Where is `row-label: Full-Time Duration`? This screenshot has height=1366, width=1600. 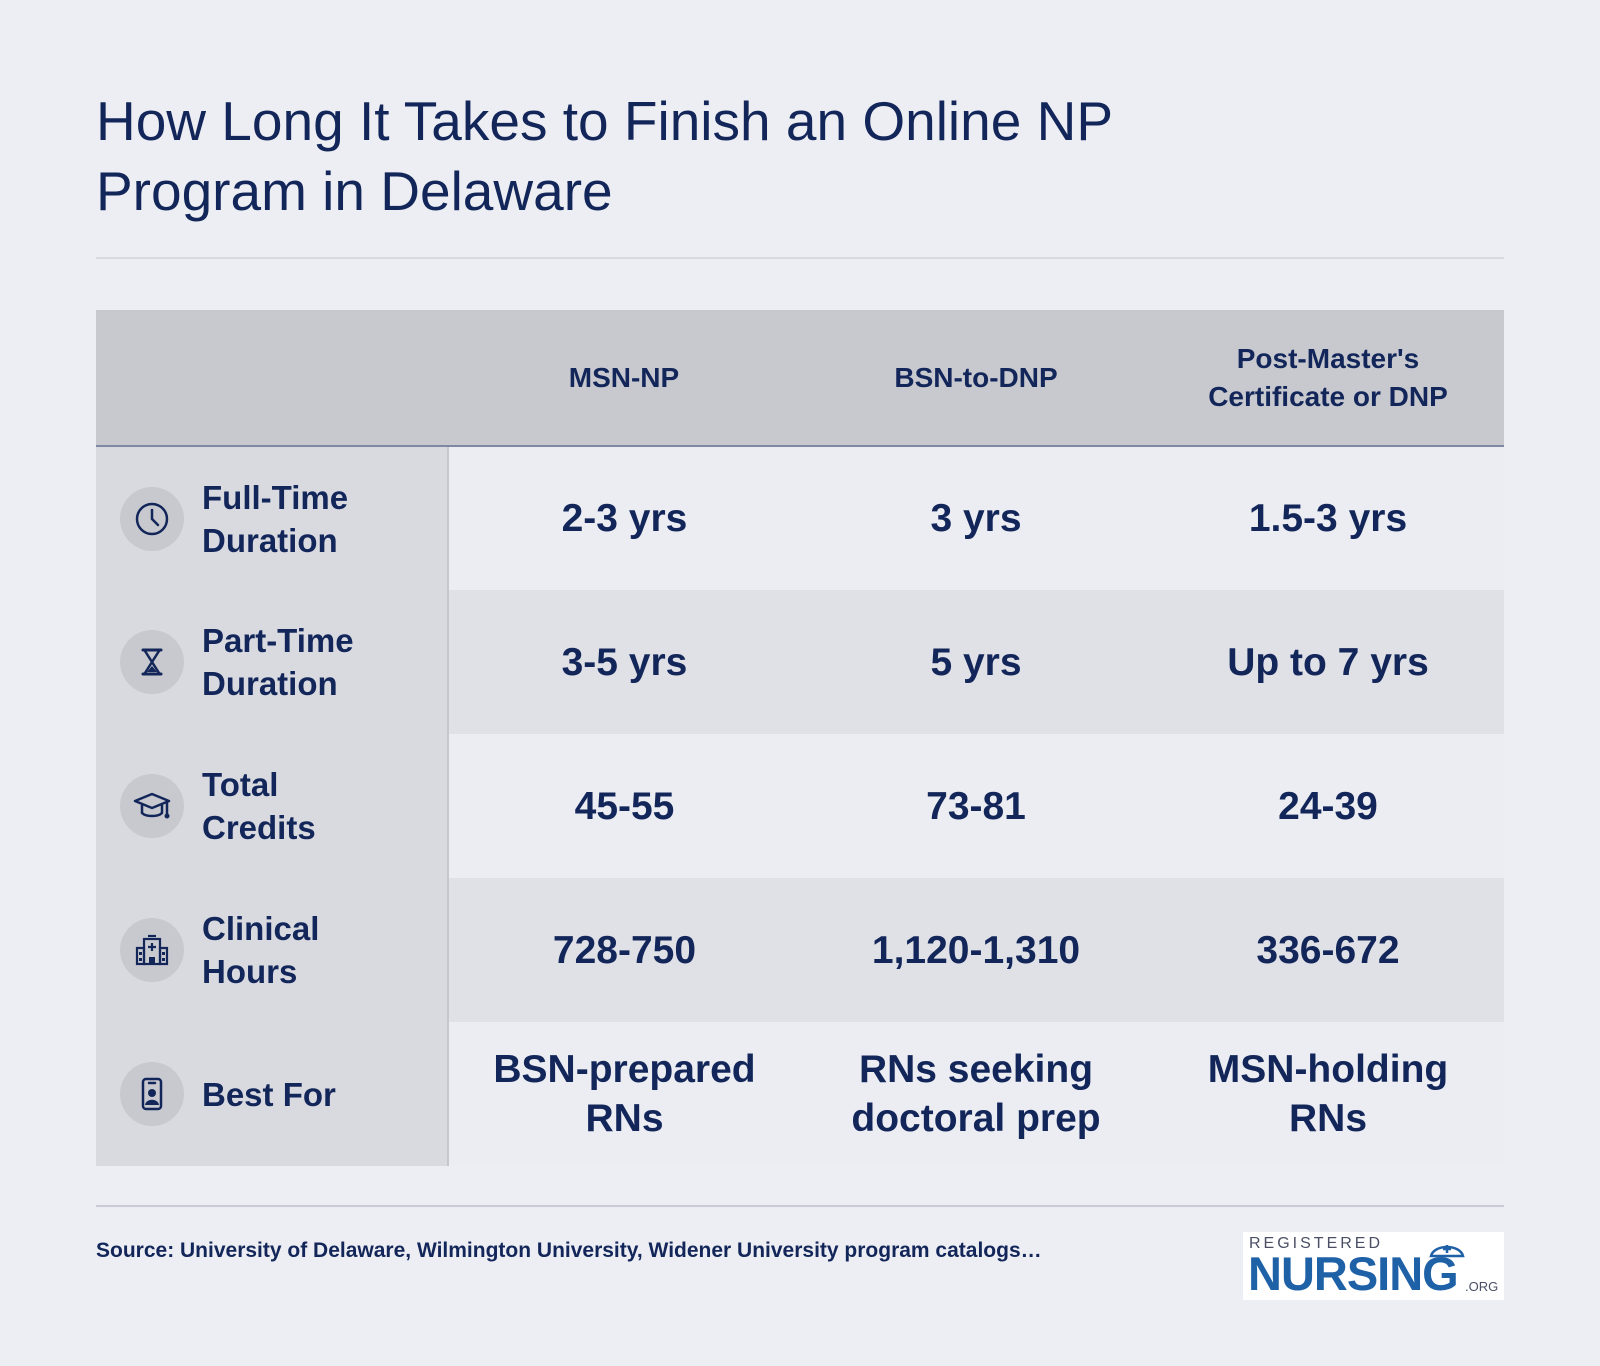
row-label: Full-Time Duration is located at coordinates (275, 518).